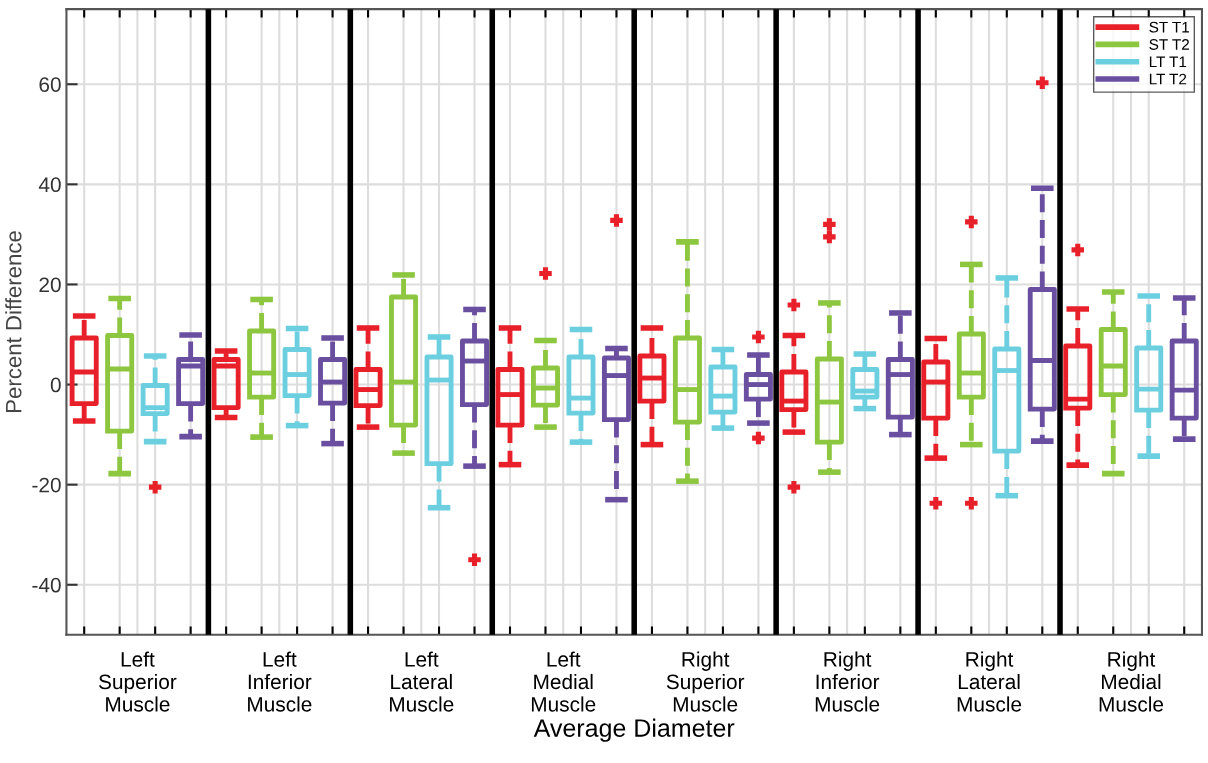  Describe the element at coordinates (1169, 27) in the screenshot. I see `legend-label: ST T1` at that location.